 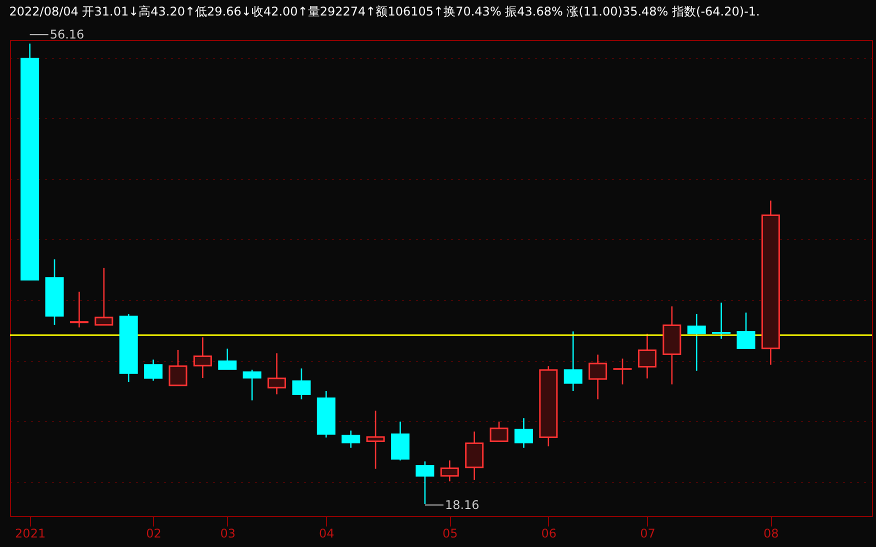 I want to click on x-tick-label: 03, so click(x=228, y=533).